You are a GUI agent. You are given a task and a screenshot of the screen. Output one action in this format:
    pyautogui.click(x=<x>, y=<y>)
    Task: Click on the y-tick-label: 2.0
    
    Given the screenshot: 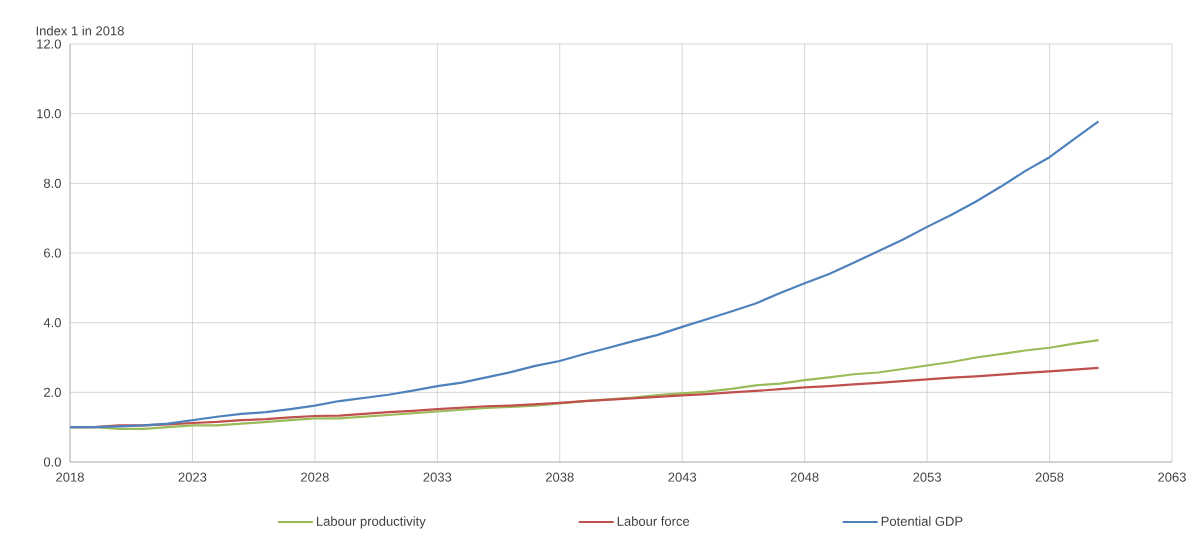 What is the action you would take?
    pyautogui.click(x=52, y=392)
    